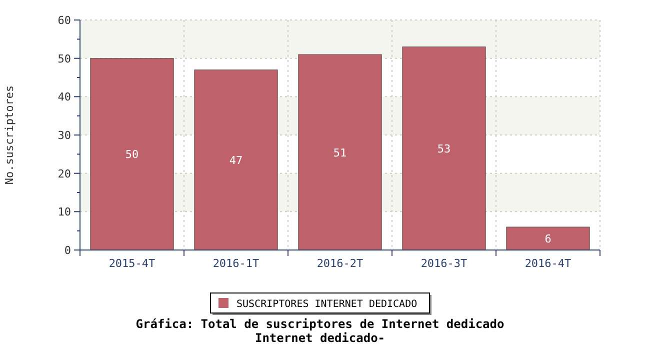  I want to click on y-tick-label: 50, so click(64, 59).